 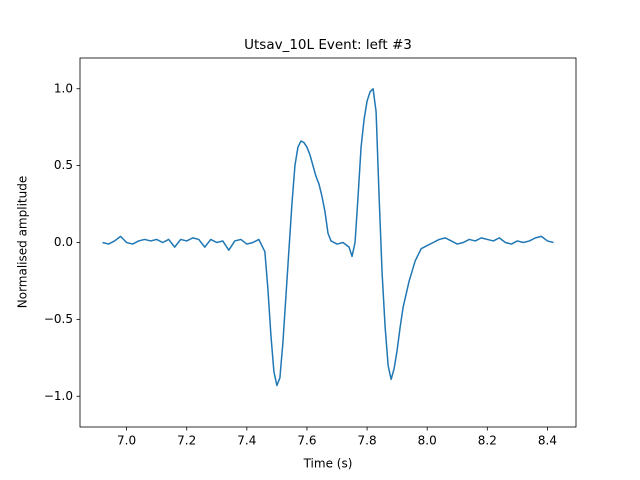 I want to click on x-tick-label: 7.6, so click(x=306, y=441).